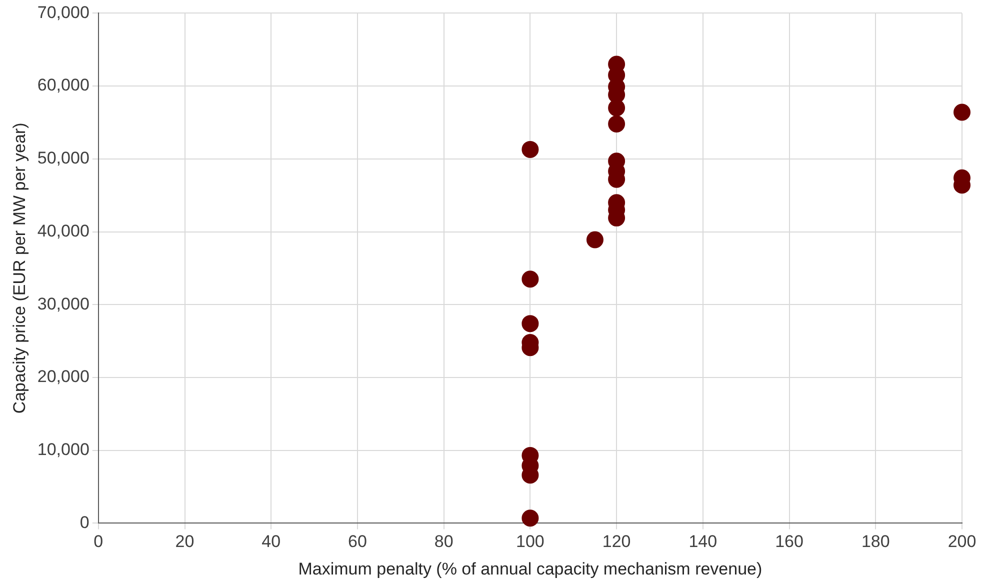  What do you see at coordinates (85, 522) in the screenshot?
I see `y-tick-label: 0` at bounding box center [85, 522].